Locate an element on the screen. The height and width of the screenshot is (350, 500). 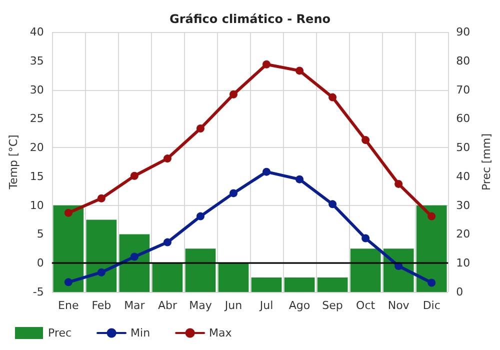
x-tick-label: Dic is located at coordinates (431, 305).